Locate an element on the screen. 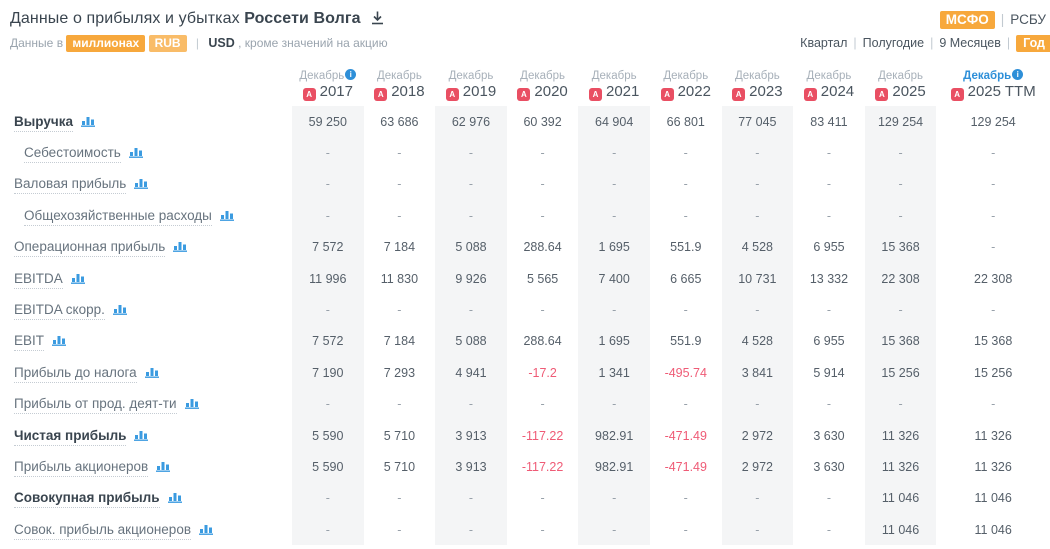  row-label: Совок. прибыль акционеров is located at coordinates (102, 530).